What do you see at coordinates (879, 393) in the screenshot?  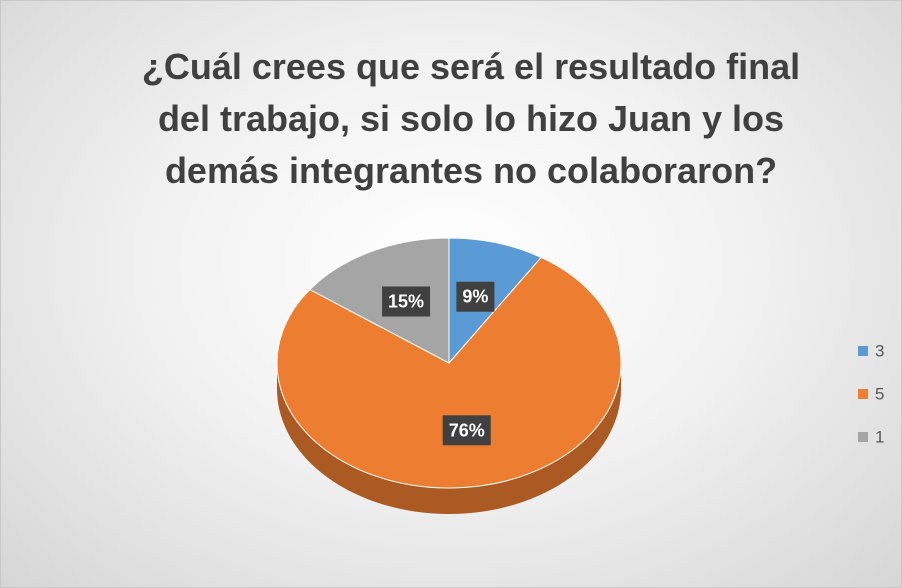 I see `legend-label: 5` at bounding box center [879, 393].